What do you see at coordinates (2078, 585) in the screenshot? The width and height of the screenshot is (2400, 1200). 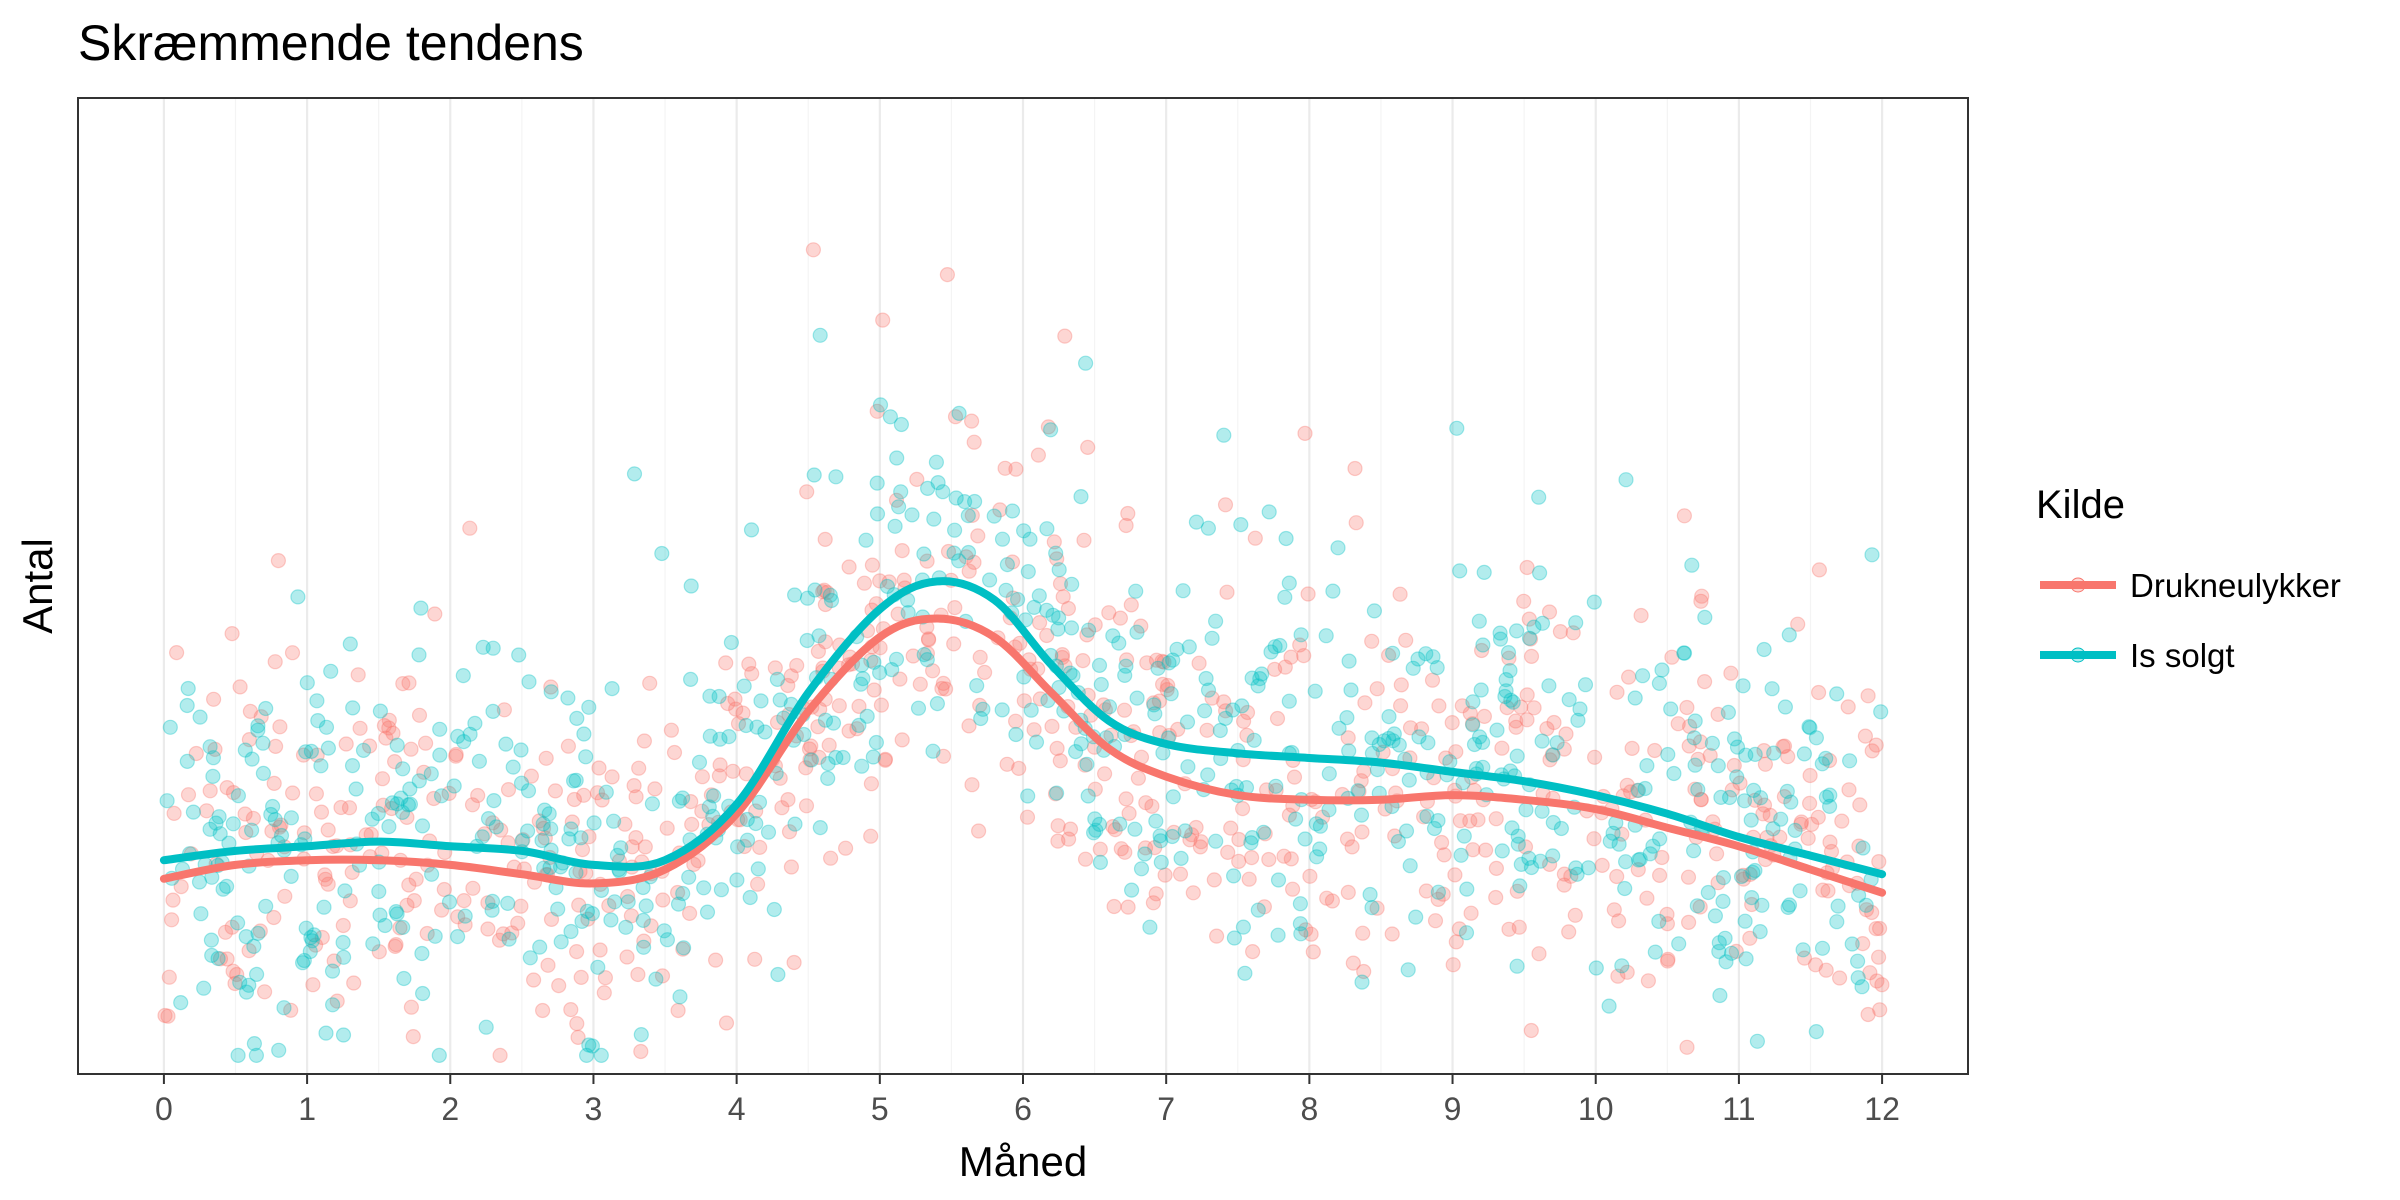 I see `legend-key-point-drukneulykker` at bounding box center [2078, 585].